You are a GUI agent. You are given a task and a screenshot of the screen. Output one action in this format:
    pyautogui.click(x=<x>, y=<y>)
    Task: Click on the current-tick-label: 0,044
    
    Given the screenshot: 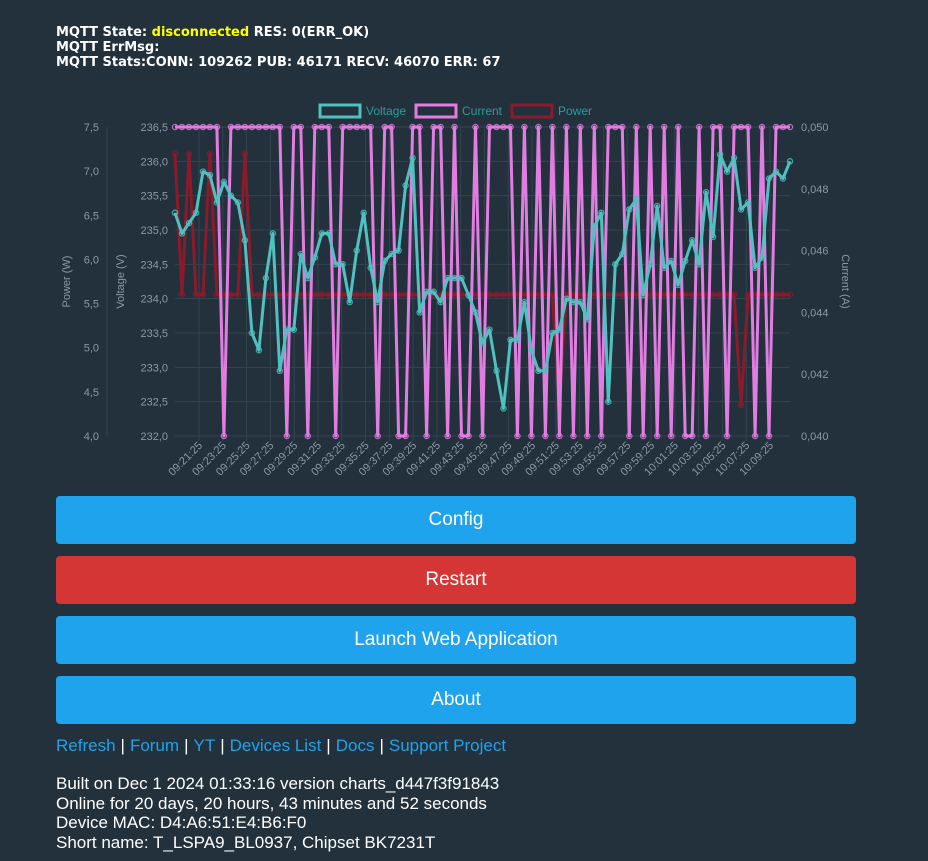 What is the action you would take?
    pyautogui.click(x=815, y=313)
    